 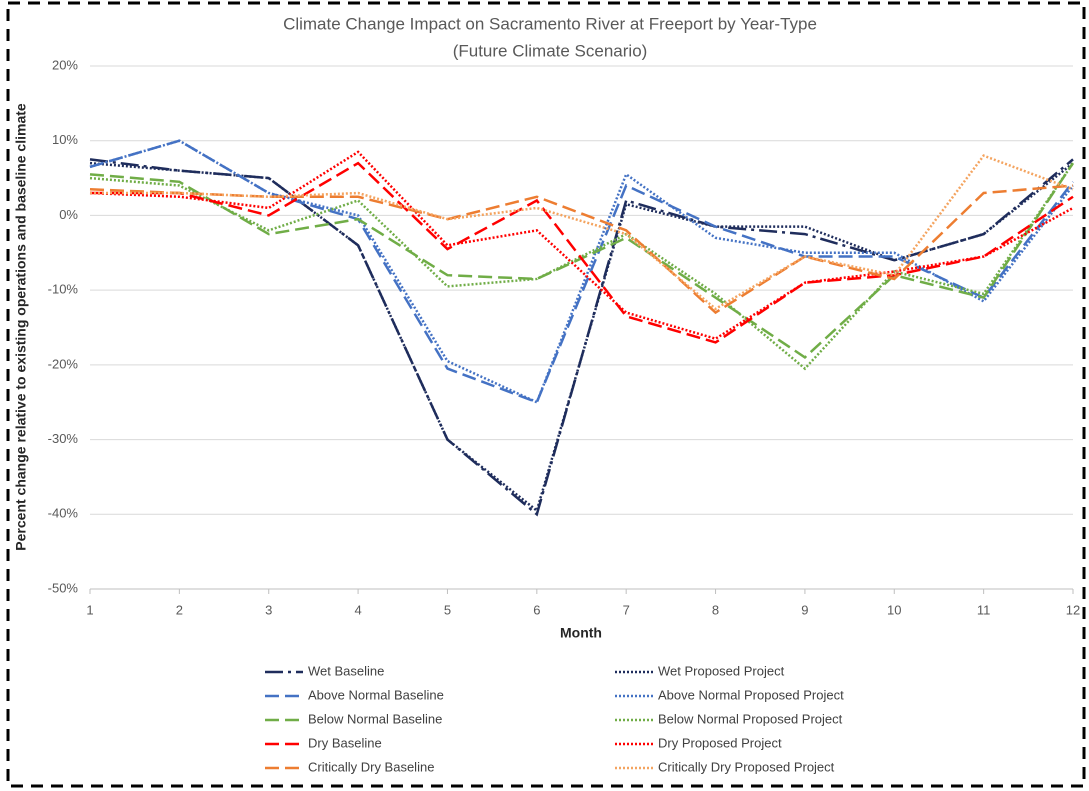 I want to click on legend-label: Wet Baseline, so click(x=346, y=670).